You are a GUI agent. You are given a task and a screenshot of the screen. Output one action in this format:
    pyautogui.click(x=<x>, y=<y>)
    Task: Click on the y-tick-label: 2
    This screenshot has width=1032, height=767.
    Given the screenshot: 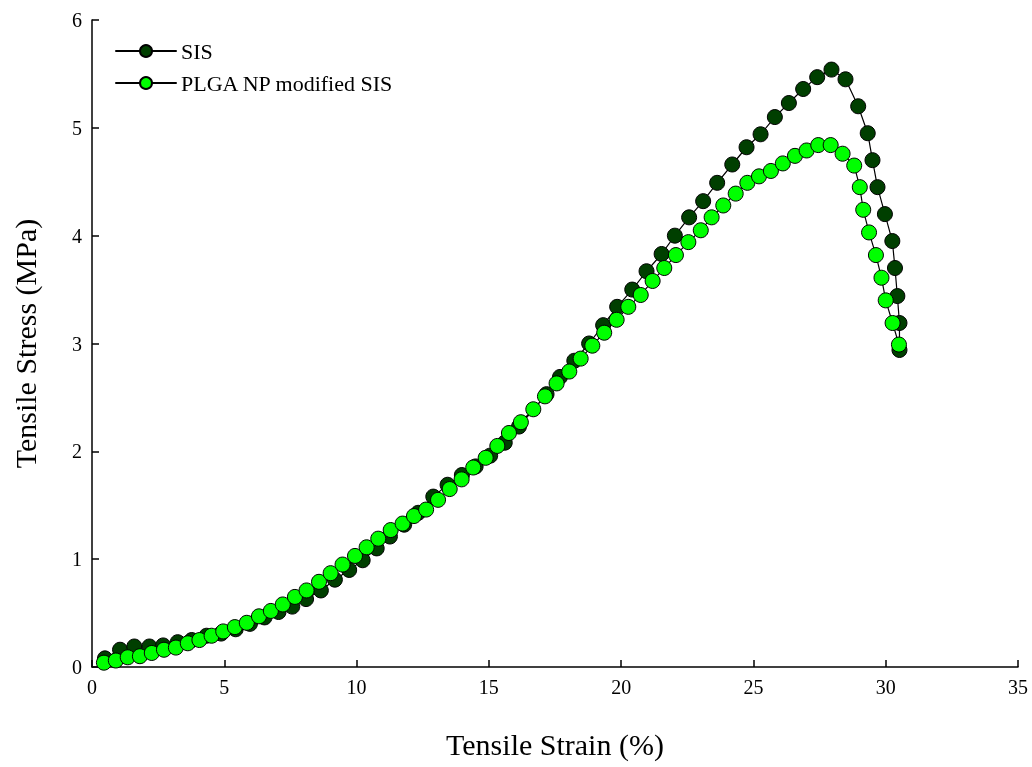 What is the action you would take?
    pyautogui.click(x=77, y=451)
    